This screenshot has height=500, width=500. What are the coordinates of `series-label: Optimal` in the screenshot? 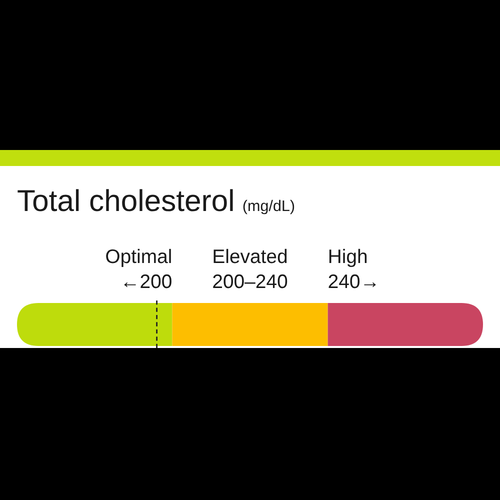 It's located at (138, 258).